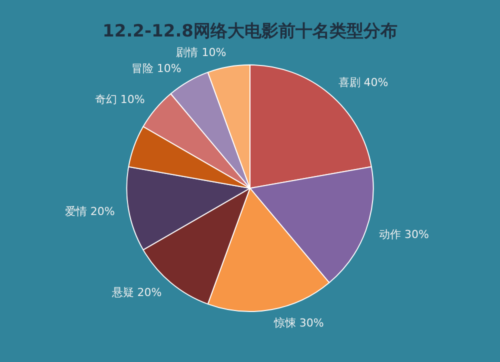 The image size is (500, 362). I want to click on slice-label: 悬疑 20%, so click(136, 293).